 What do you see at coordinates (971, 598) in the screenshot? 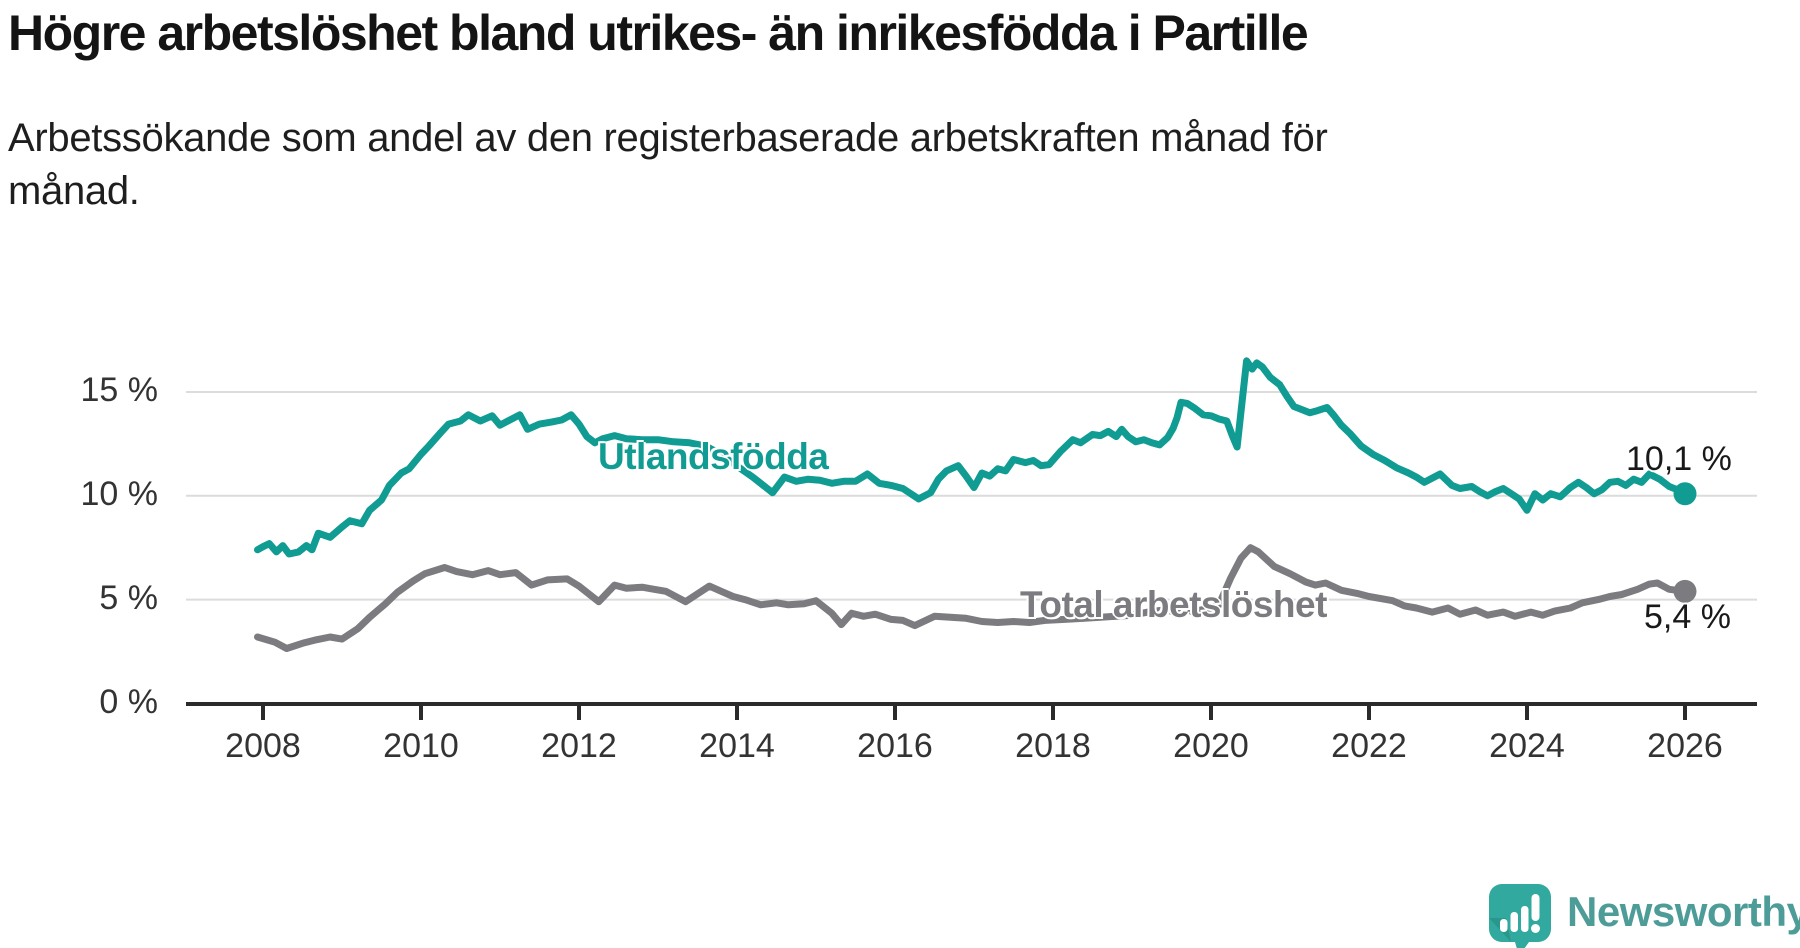
I see `series-line-total` at bounding box center [971, 598].